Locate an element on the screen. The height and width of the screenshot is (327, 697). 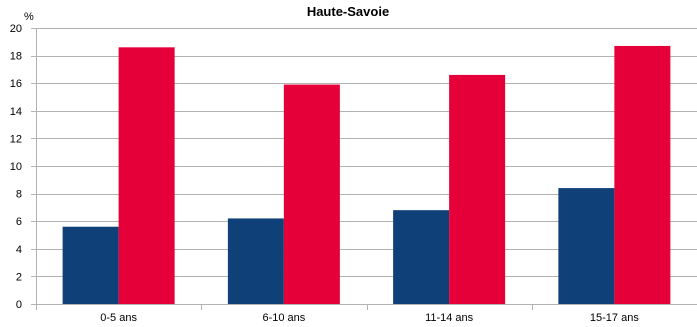
bar-series-2-6-10-ans is located at coordinates (311, 194).